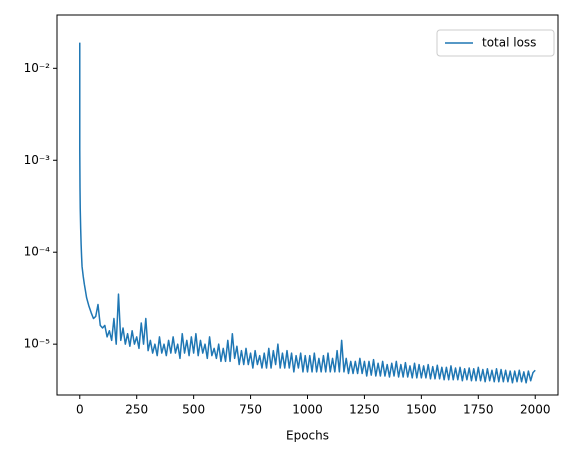 This screenshot has width=578, height=456. I want to click on x-tick-label: 1250, so click(364, 410).